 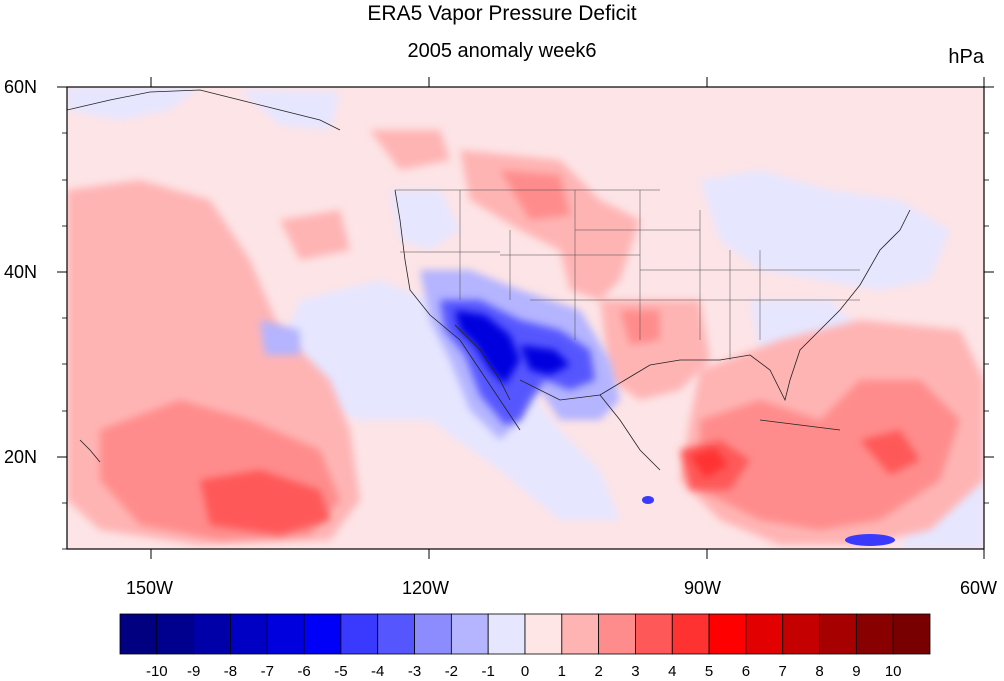 I want to click on colorbar-tick-label: -5, so click(x=341, y=671).